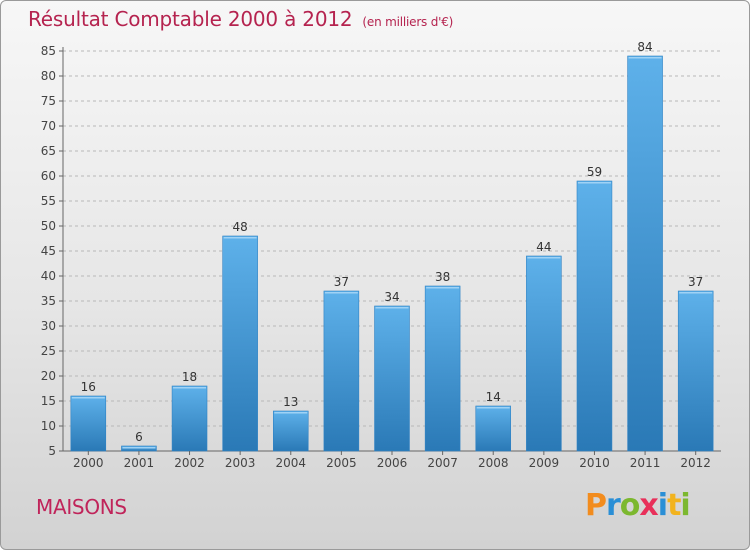 The width and height of the screenshot is (750, 550). I want to click on y-tick-label: 30, so click(48, 326).